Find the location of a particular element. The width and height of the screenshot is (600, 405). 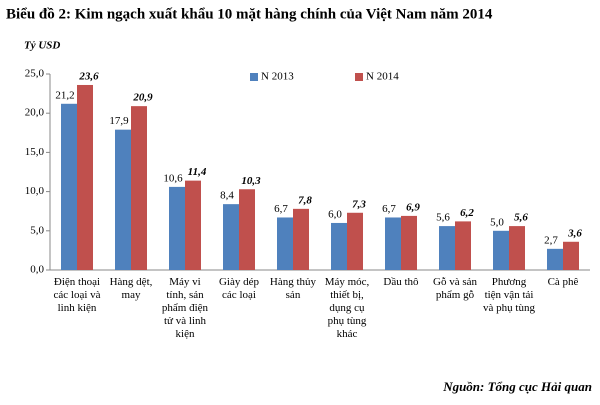

legend-label: N 2014 is located at coordinates (382, 77).